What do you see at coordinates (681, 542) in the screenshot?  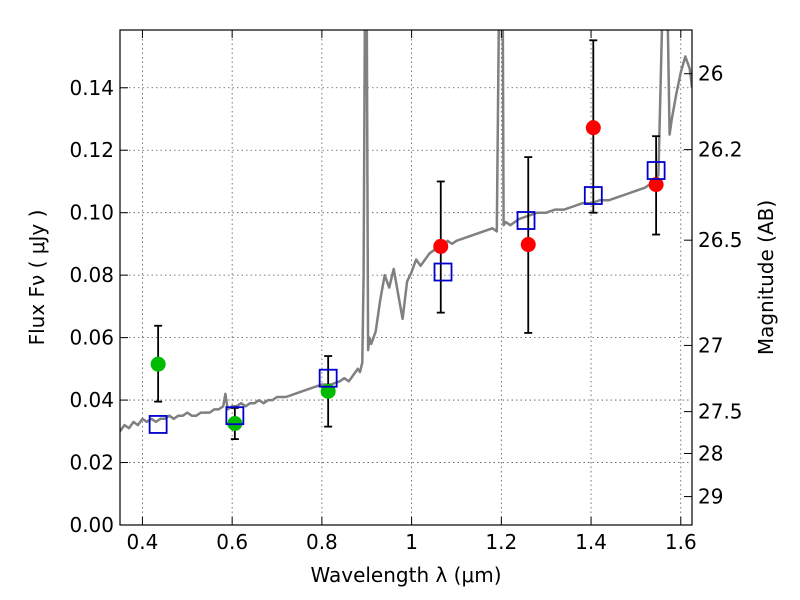 I see `x-tick-label: 1.6` at bounding box center [681, 542].